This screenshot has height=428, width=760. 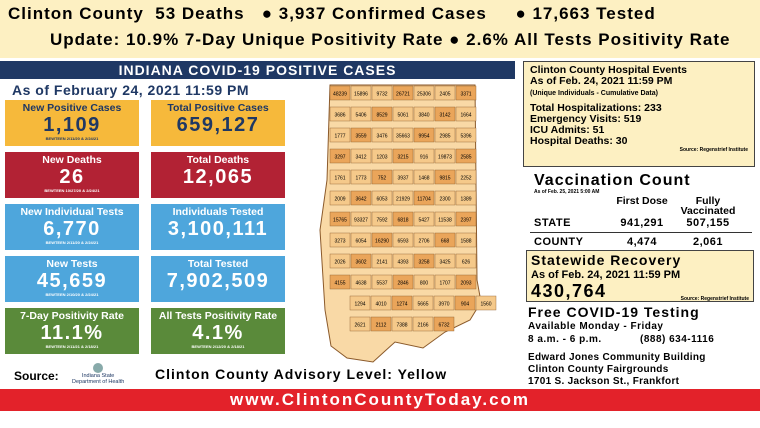 What do you see at coordinates (359, 326) in the screenshot?
I see `county-count: 2621` at bounding box center [359, 326].